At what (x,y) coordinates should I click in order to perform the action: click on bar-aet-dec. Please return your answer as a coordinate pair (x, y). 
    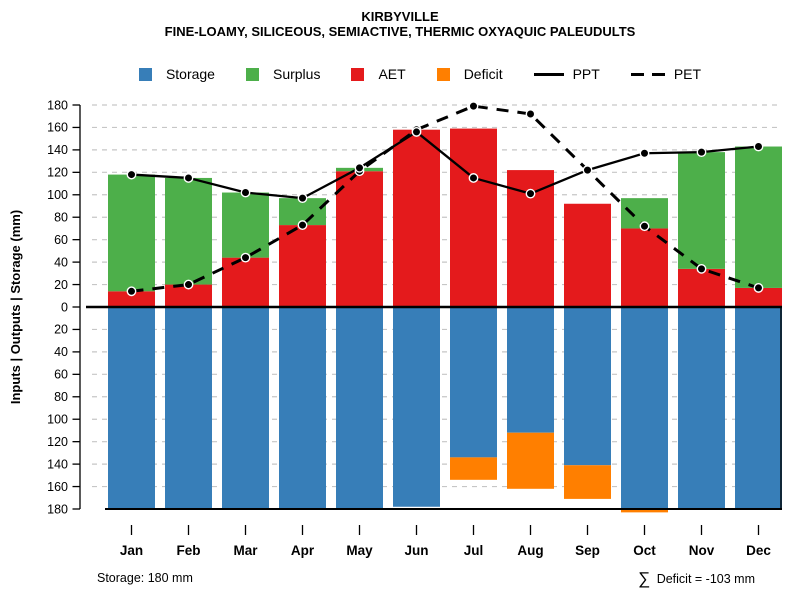
    Looking at the image, I should click on (758, 297).